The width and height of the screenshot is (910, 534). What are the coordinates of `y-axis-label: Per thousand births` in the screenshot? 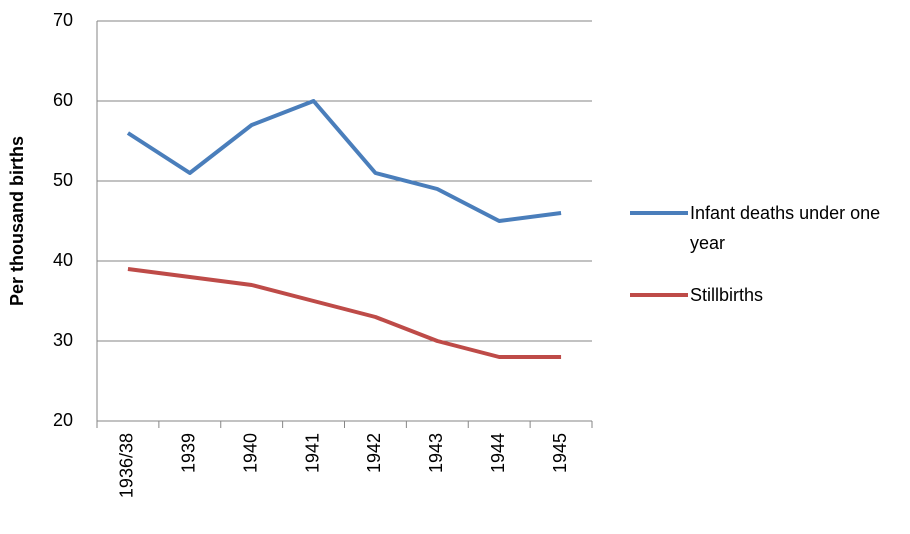 It's located at (17, 221).